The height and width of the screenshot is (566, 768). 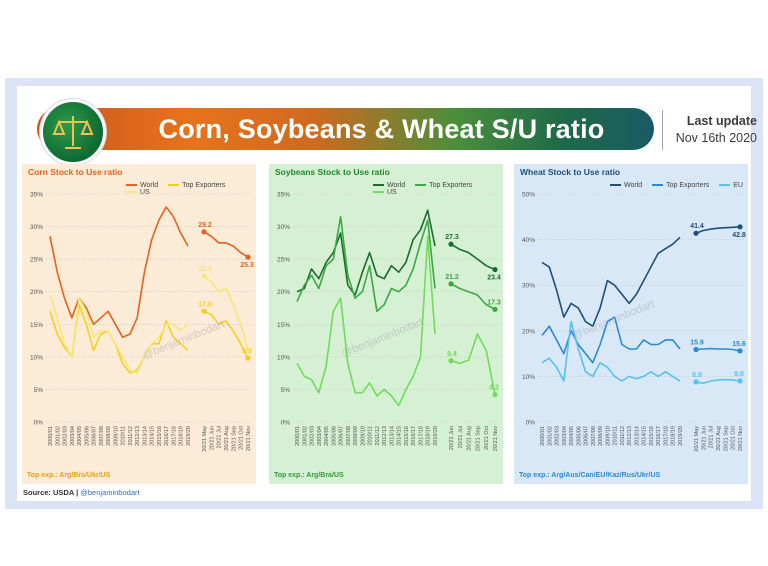 I want to click on corn-forecast-world-end-point, so click(x=248, y=257).